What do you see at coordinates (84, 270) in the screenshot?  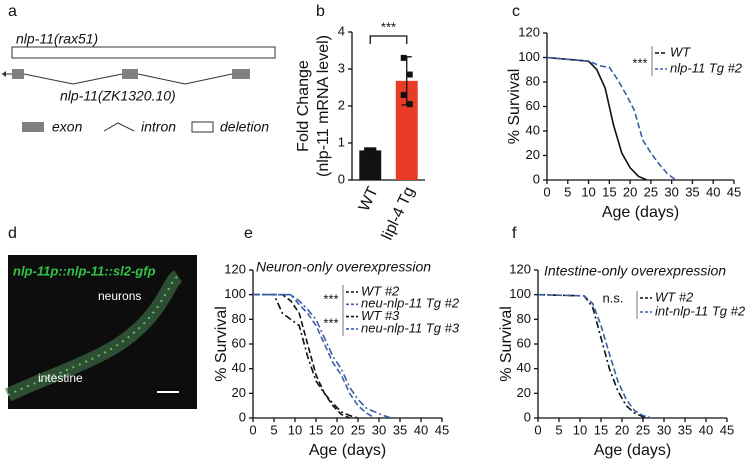 I see `image-title: nlp-11p::nlp-11::sl2-gfp` at bounding box center [84, 270].